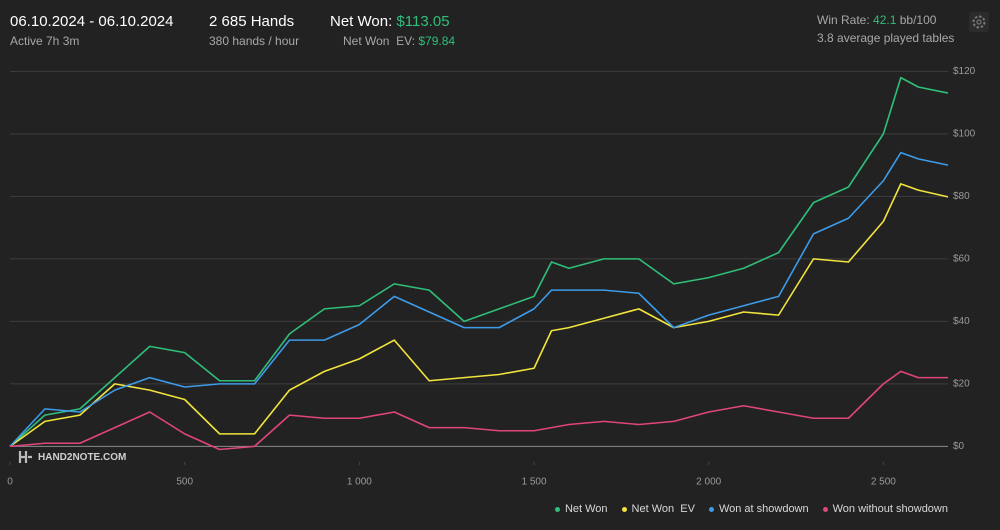 This screenshot has height=530, width=1000. I want to click on x-tick-label: 2 000, so click(708, 482).